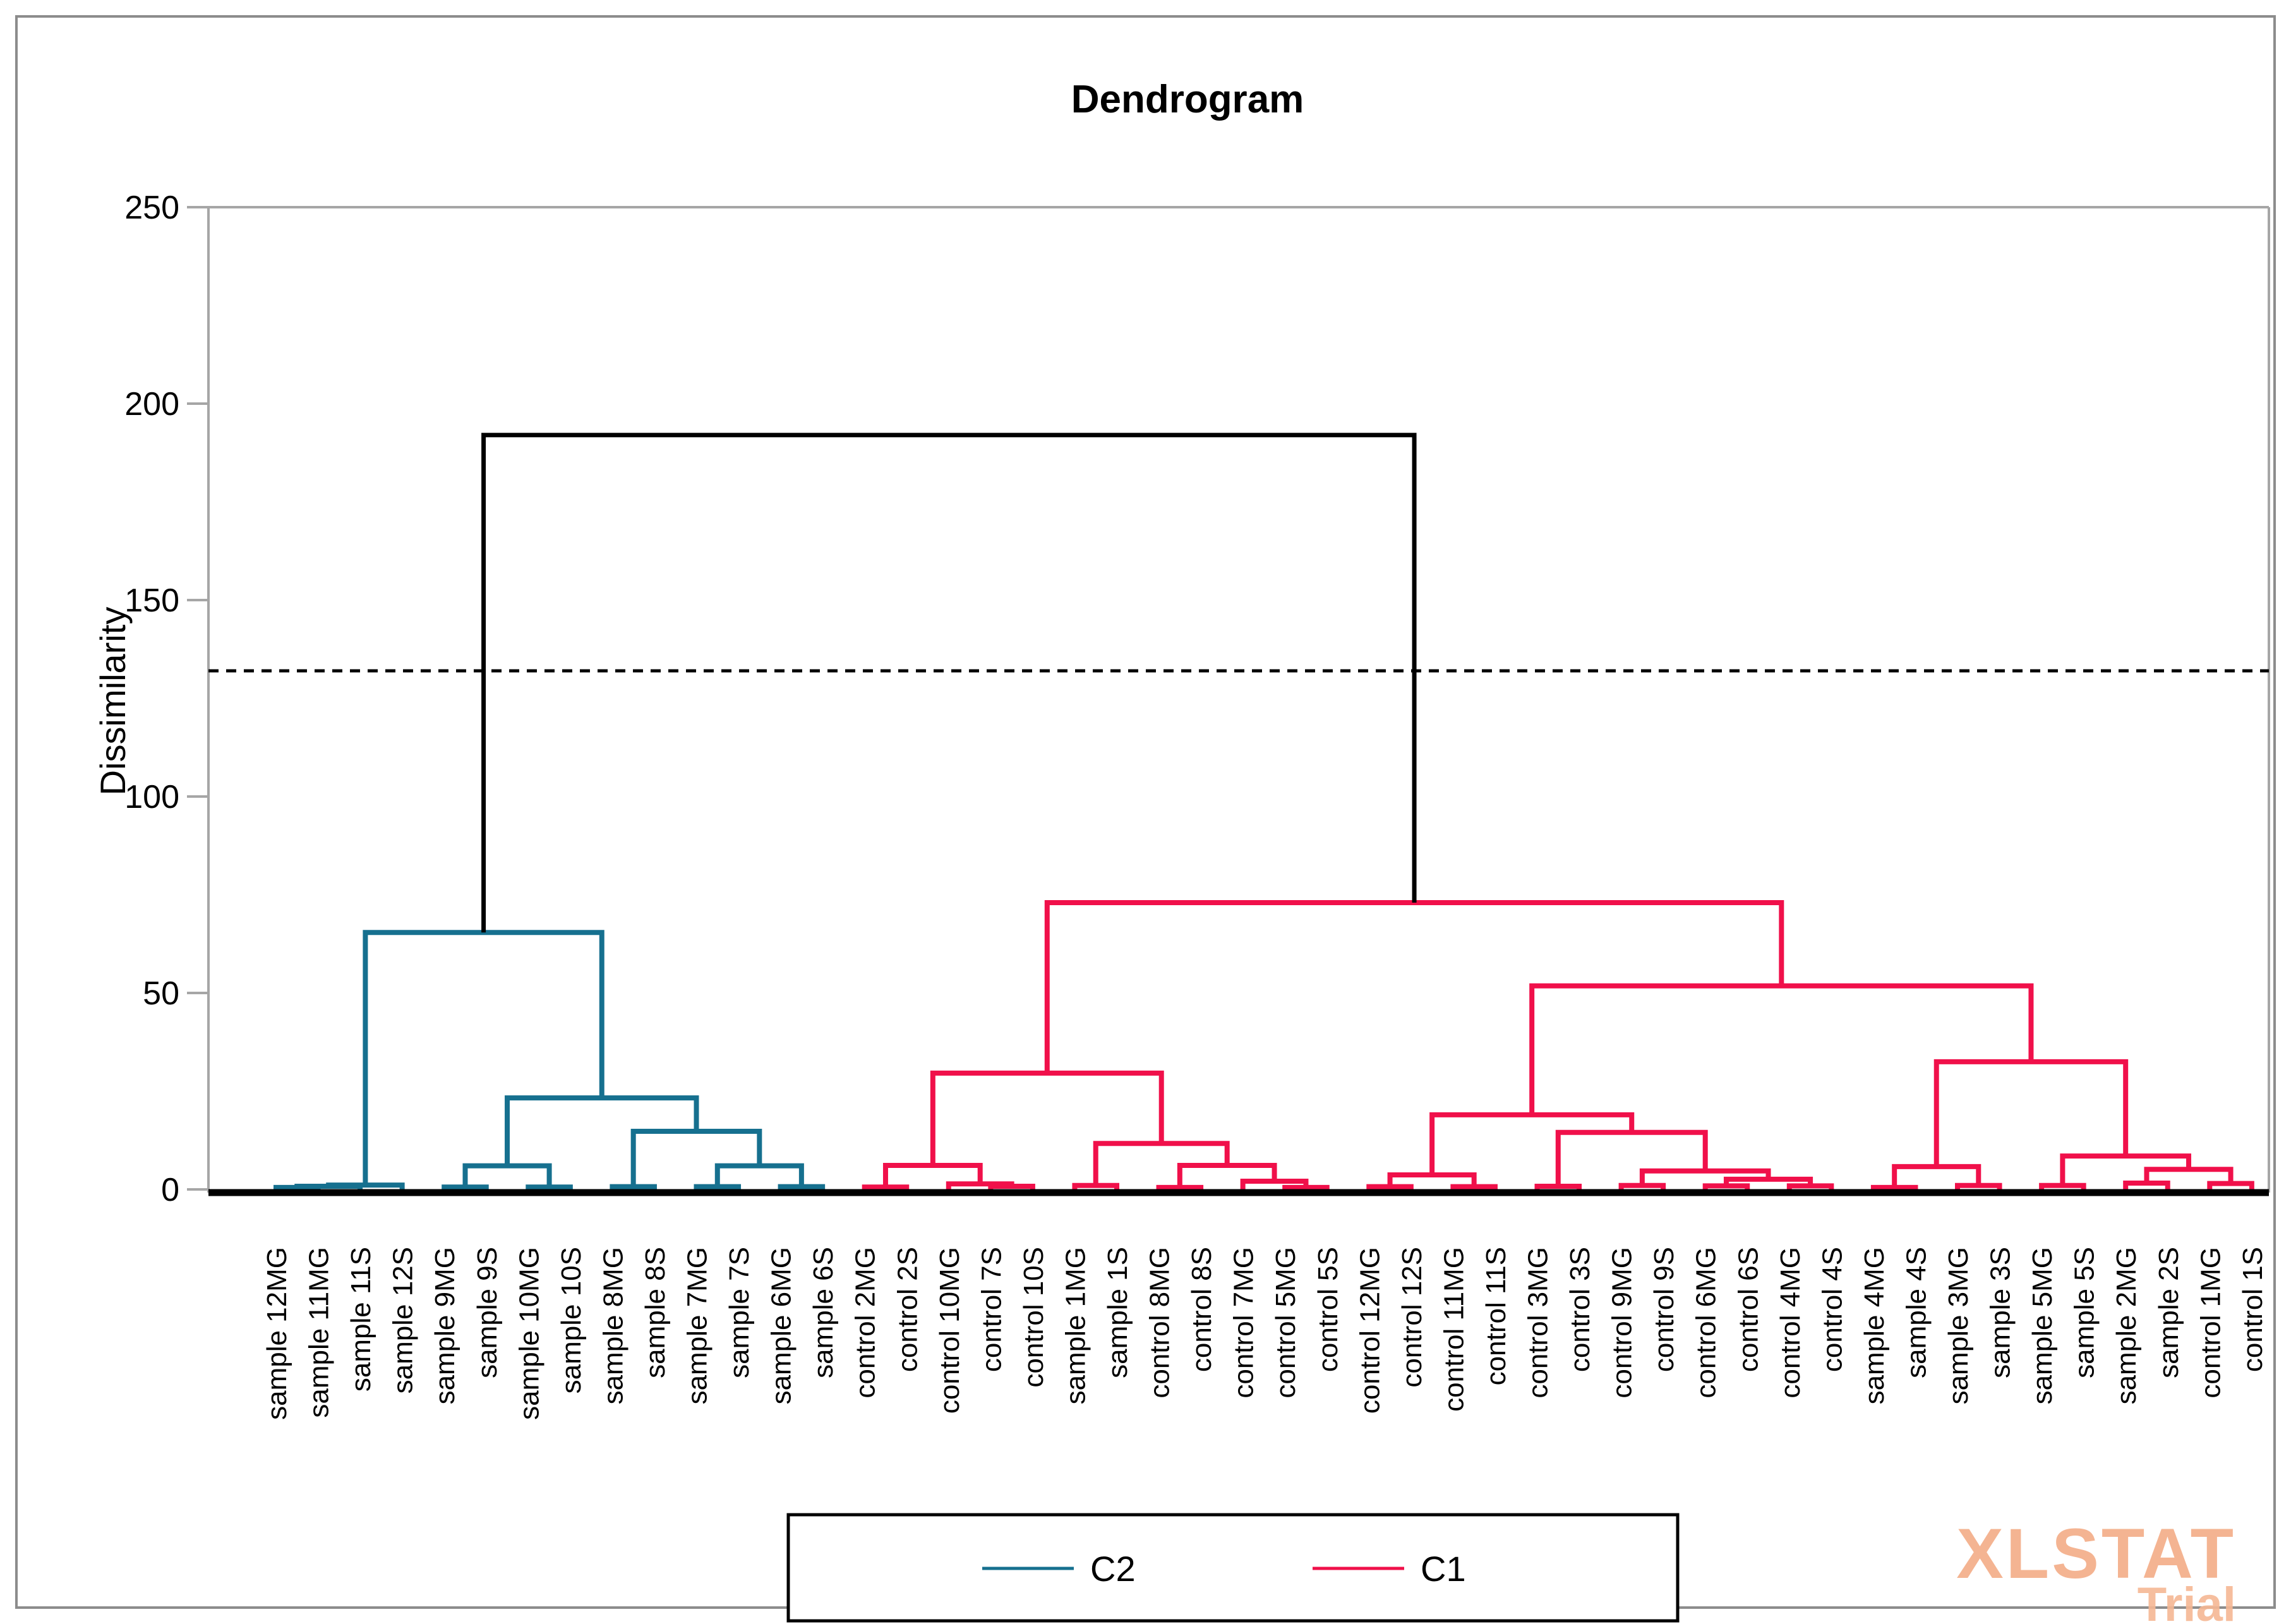 The image size is (2291, 1624). Describe the element at coordinates (487, 1312) in the screenshot. I see `x-axis-label: sample 9S` at that location.